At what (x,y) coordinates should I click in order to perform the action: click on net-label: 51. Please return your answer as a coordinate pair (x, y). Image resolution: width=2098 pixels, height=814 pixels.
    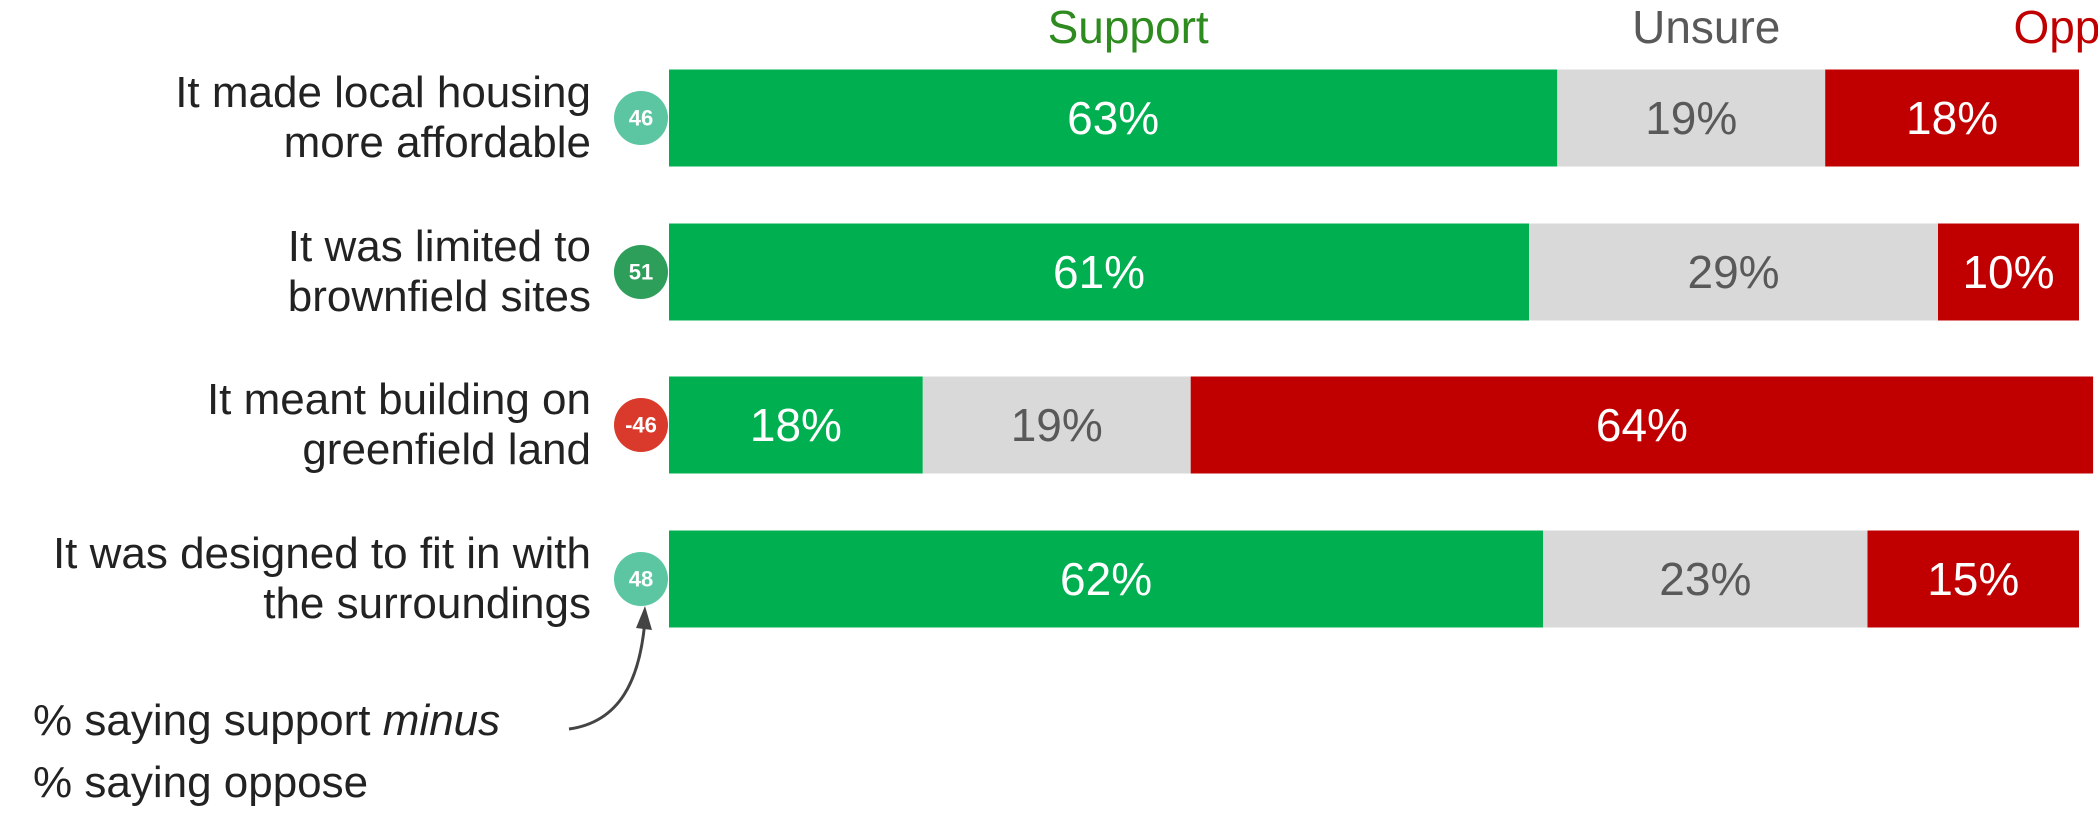
    Looking at the image, I should click on (641, 272).